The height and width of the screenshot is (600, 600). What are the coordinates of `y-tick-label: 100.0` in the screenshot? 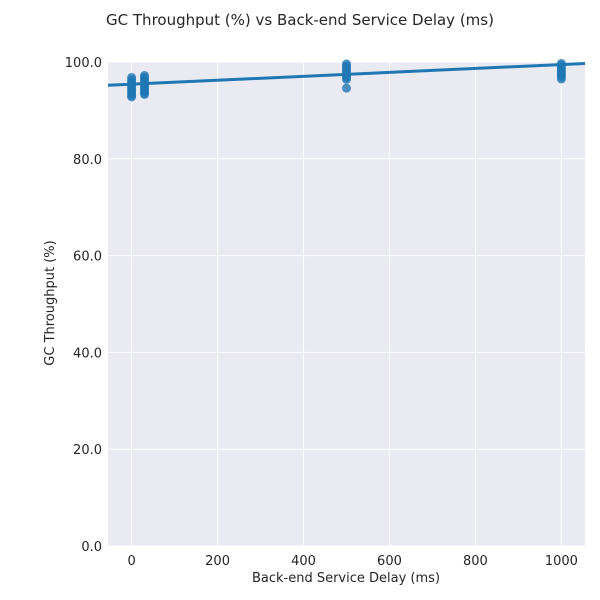 It's located at (83, 63).